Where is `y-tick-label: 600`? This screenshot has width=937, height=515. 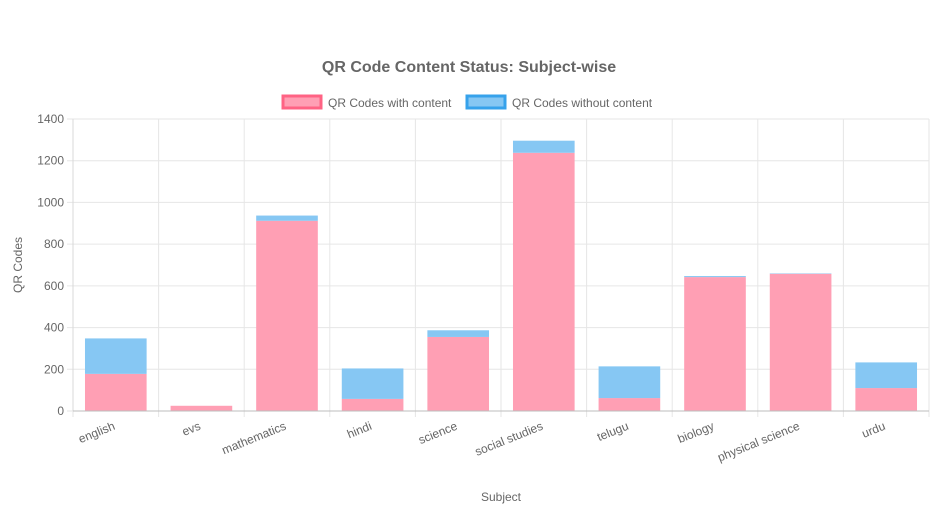
y-tick-label: 600 is located at coordinates (54, 286).